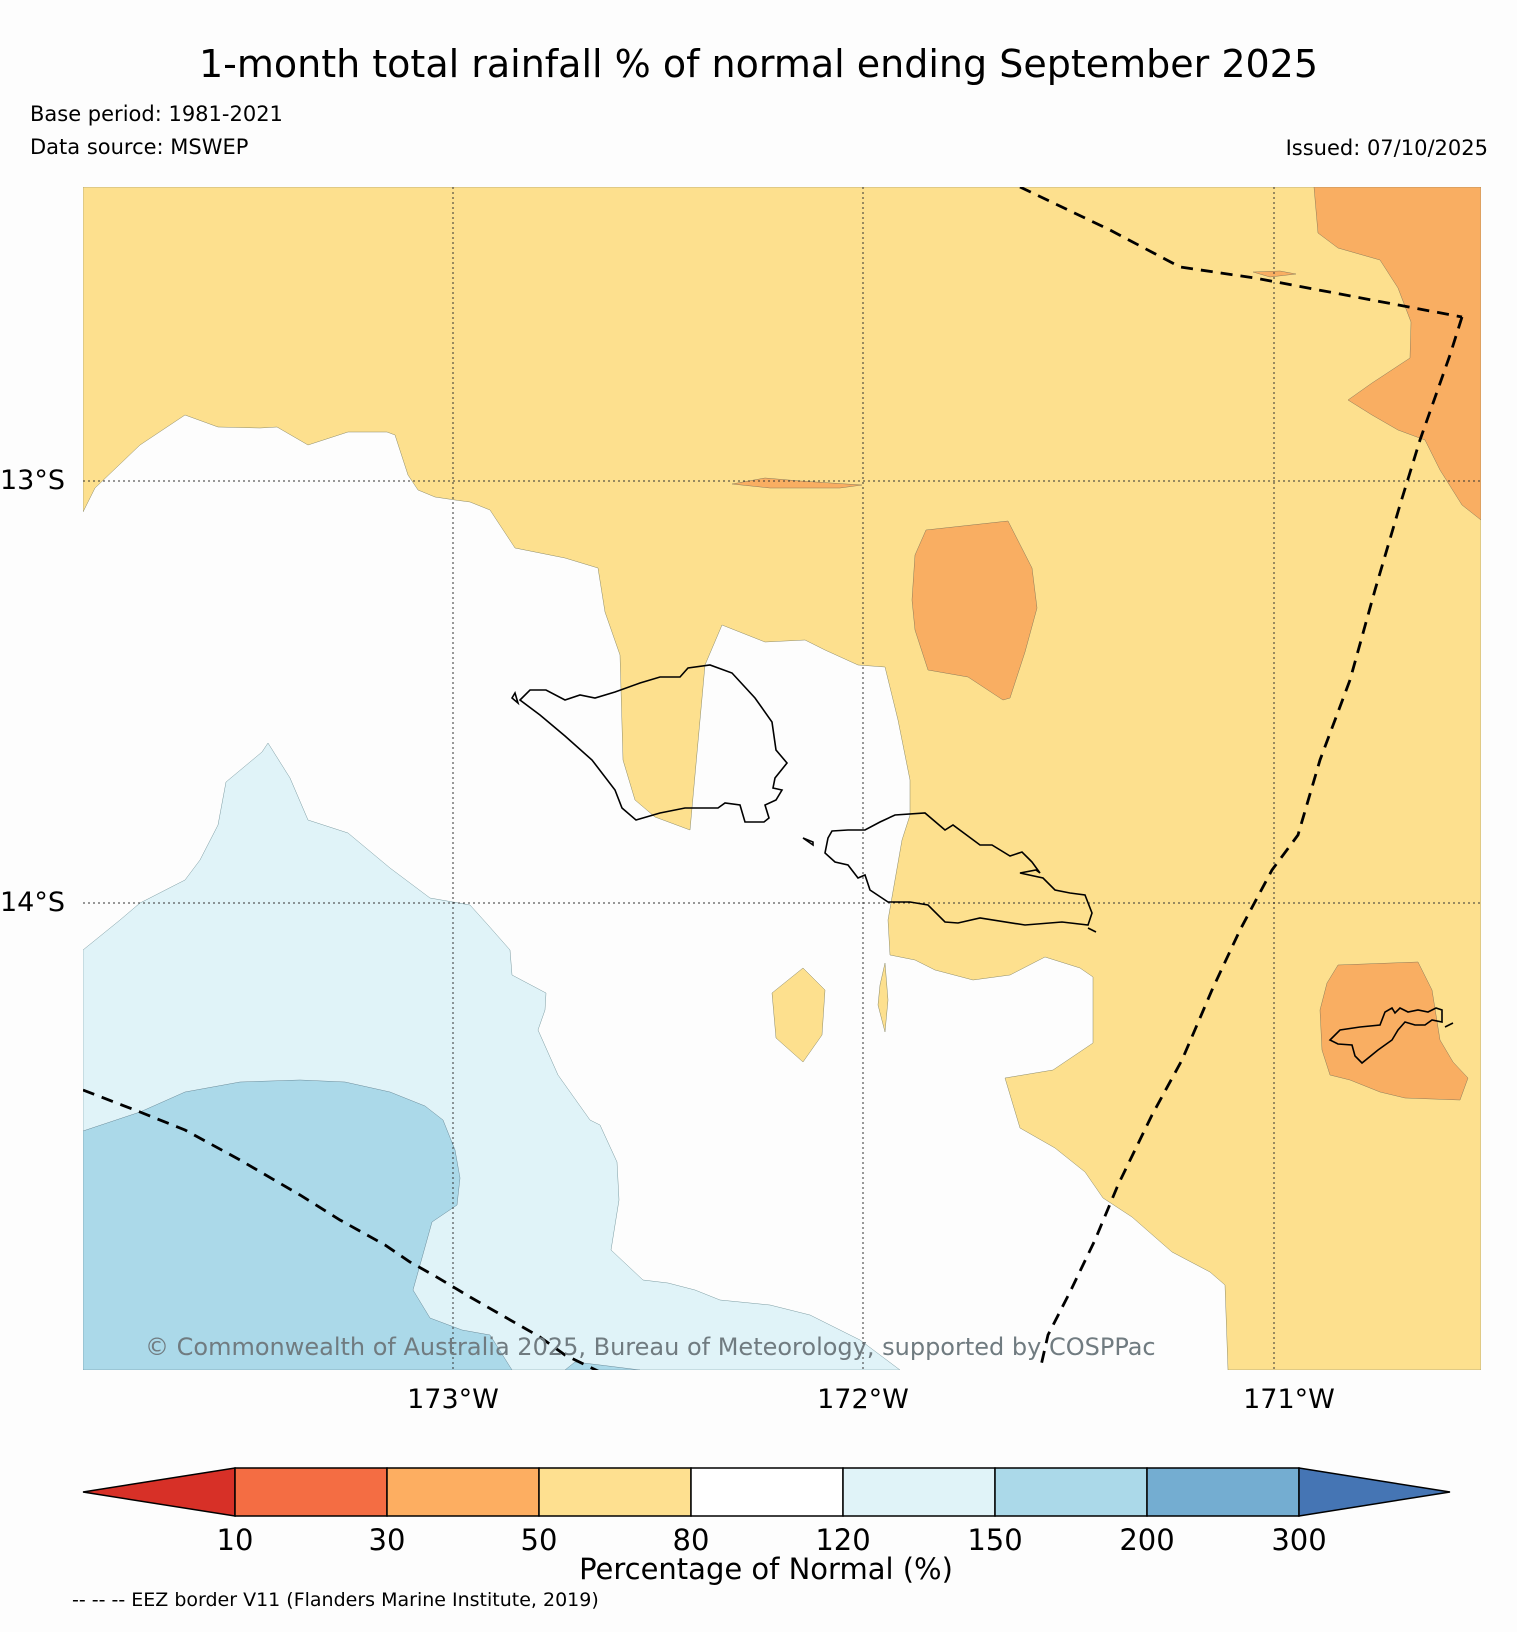  I want to click on region-150-200-south, so click(602, 1365).